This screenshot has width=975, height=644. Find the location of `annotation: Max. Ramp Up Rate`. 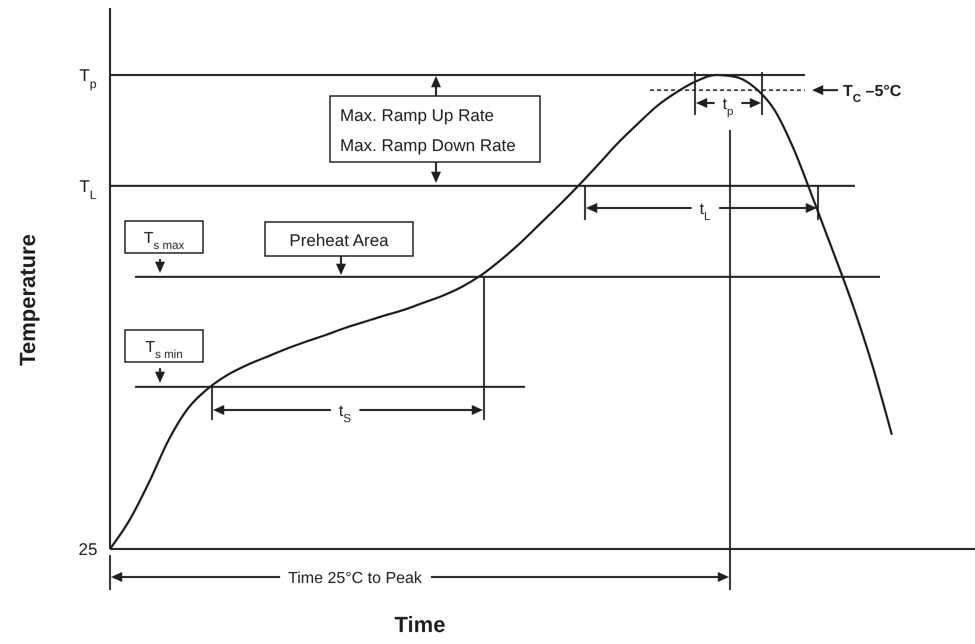

annotation: Max. Ramp Up Rate is located at coordinates (417, 115).